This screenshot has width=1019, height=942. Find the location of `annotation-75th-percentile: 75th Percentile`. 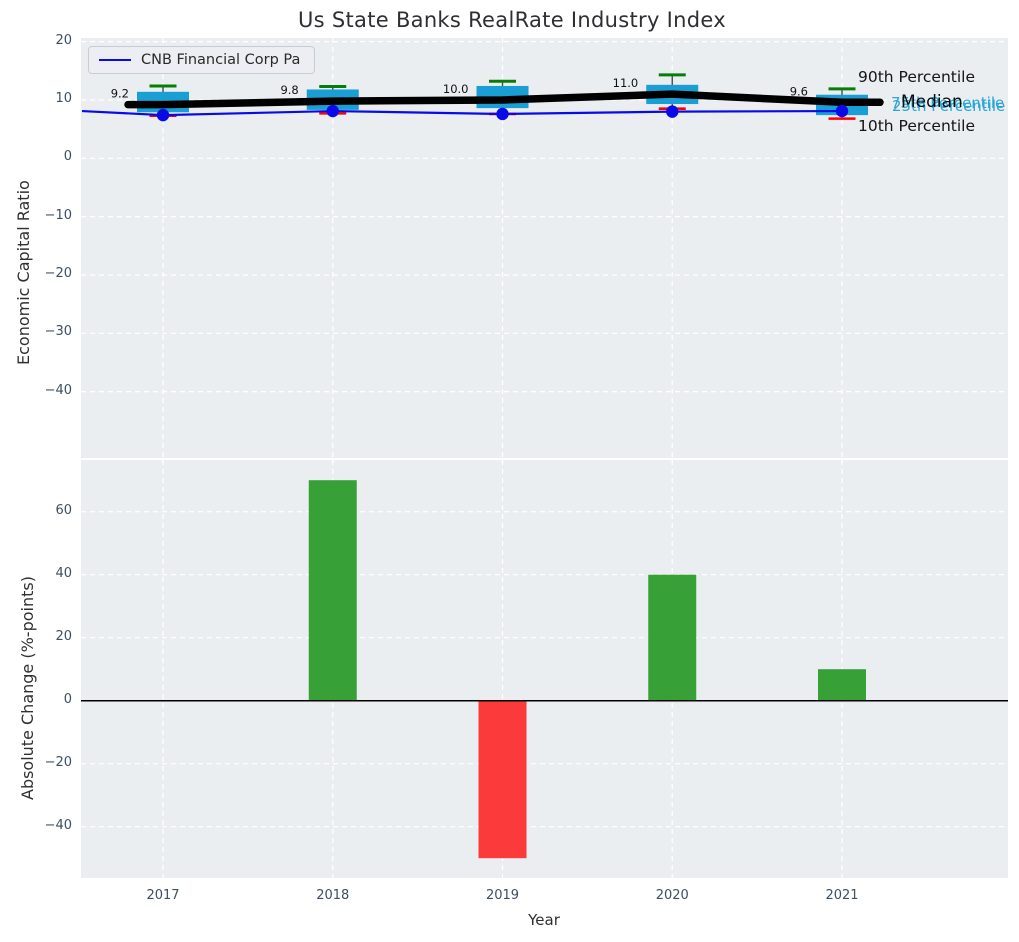

annotation-75th-percentile: 75th Percentile is located at coordinates (948, 103).